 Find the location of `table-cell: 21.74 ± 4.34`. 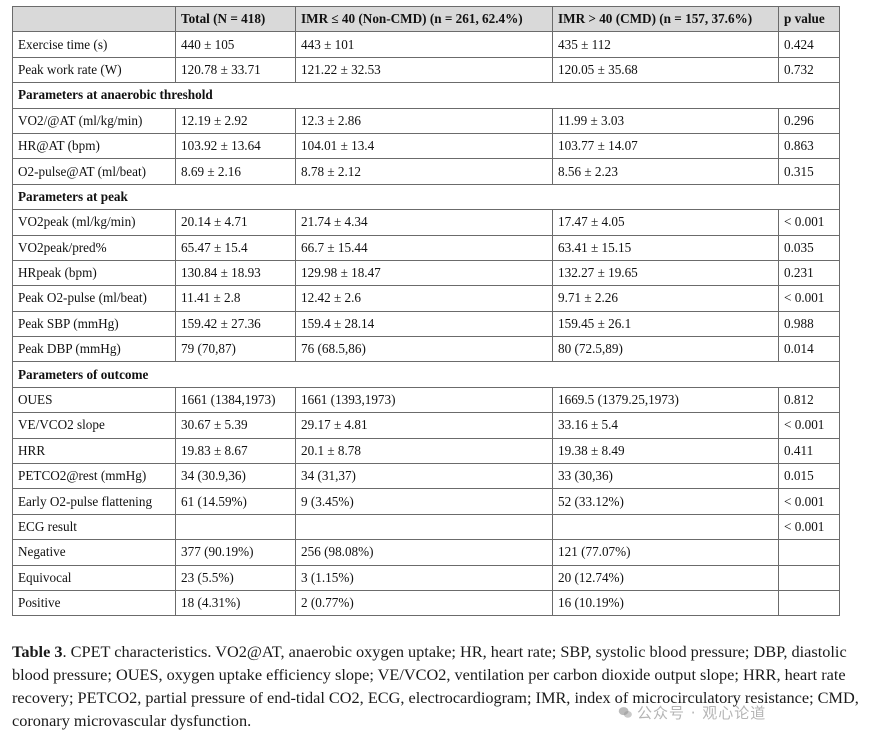

table-cell: 21.74 ± 4.34 is located at coordinates (424, 222).